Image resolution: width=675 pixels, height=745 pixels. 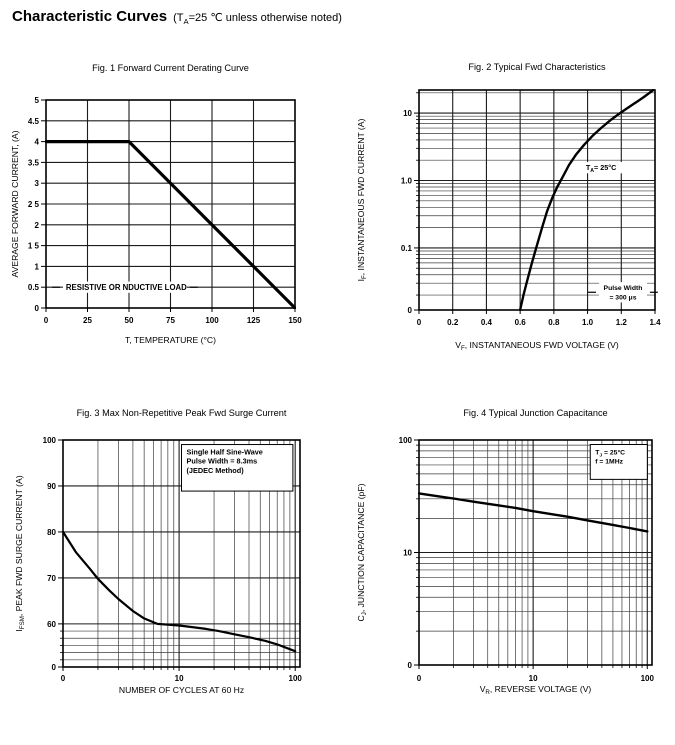 I want to click on svg-text: 1 5, so click(x=34, y=246).